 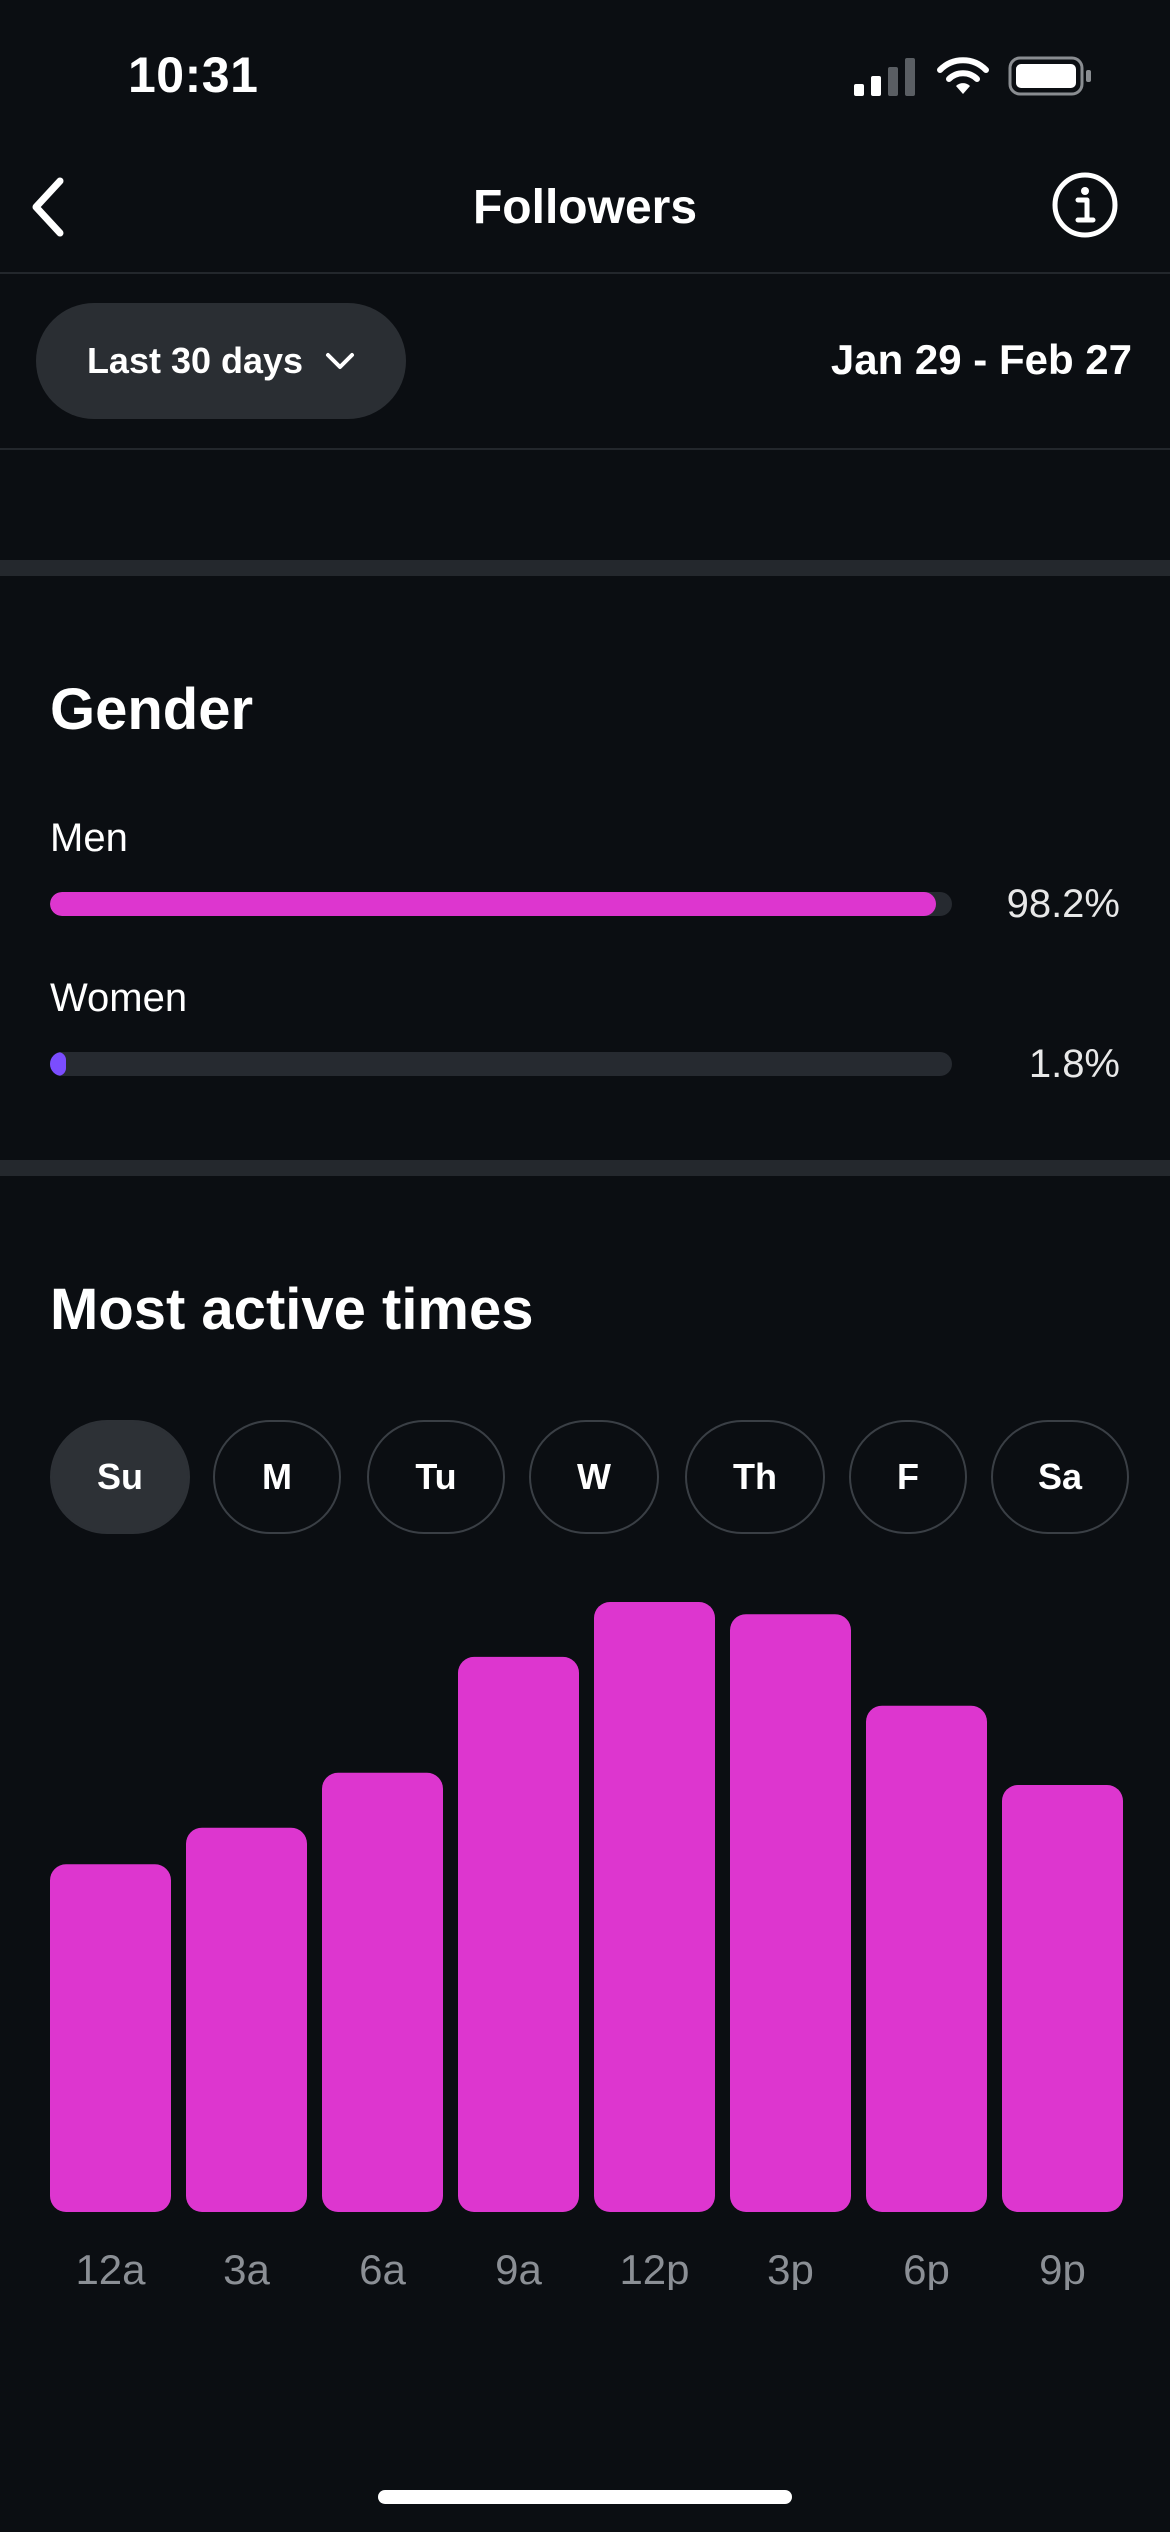 I want to click on back-button, so click(x=48, y=207).